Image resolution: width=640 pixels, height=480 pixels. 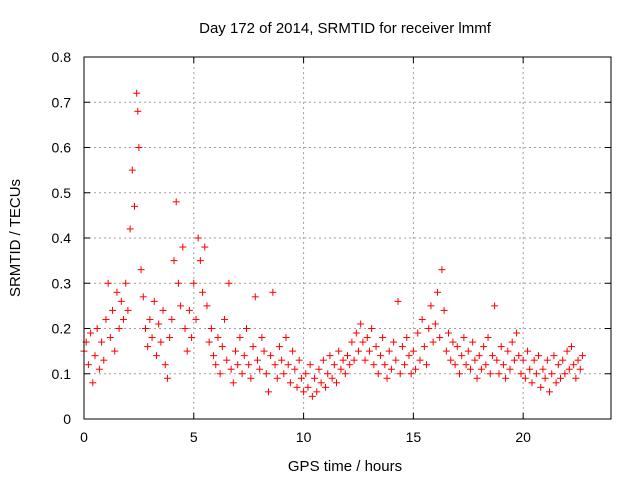 I want to click on x-tick-label: 0, so click(x=84, y=437).